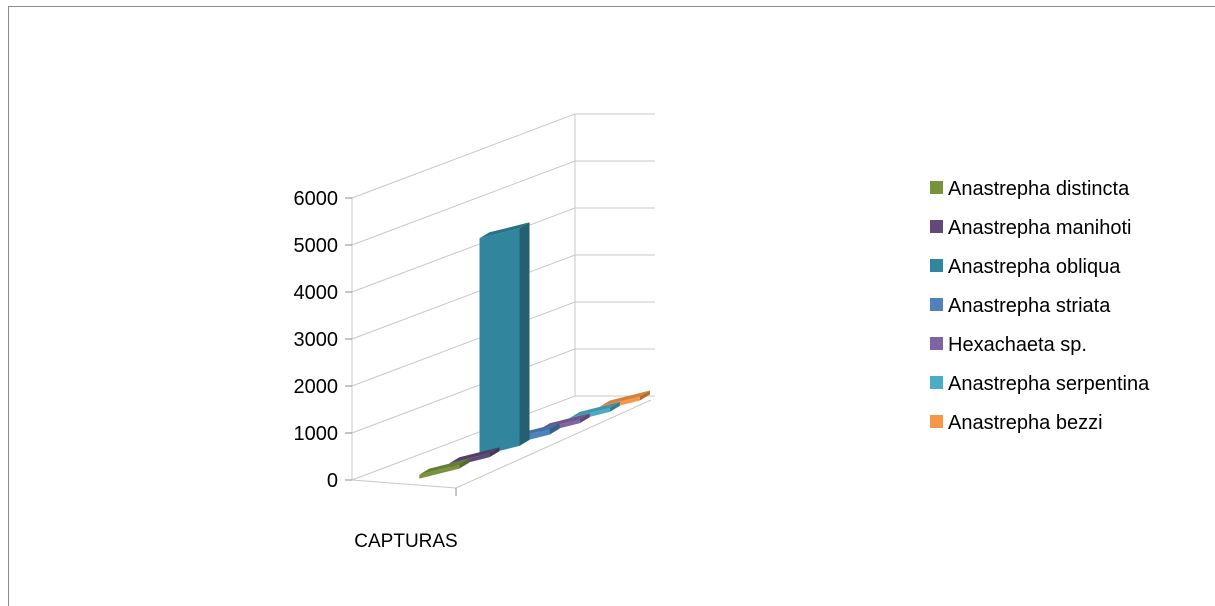 The width and height of the screenshot is (1215, 606). I want to click on floor-front-edge, so click(404, 484).